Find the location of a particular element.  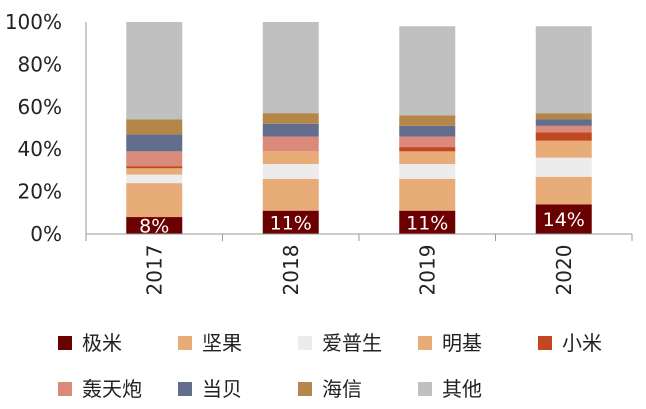

y-tick-label: 80% is located at coordinates (40, 64).